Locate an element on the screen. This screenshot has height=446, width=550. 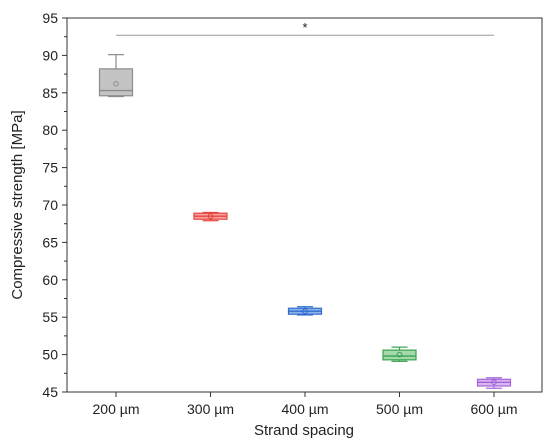
y-tick-label: 95 is located at coordinates (50, 18).